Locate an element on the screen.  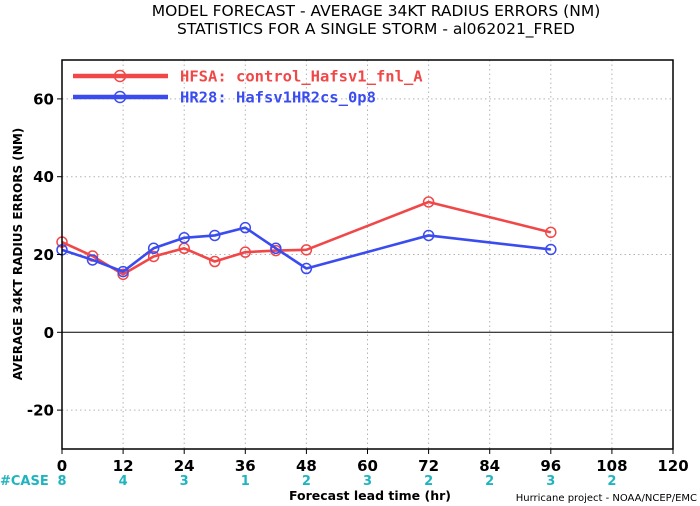
legend-entry: HFSA: control_Hafsv1_fnl_A is located at coordinates (248, 77).